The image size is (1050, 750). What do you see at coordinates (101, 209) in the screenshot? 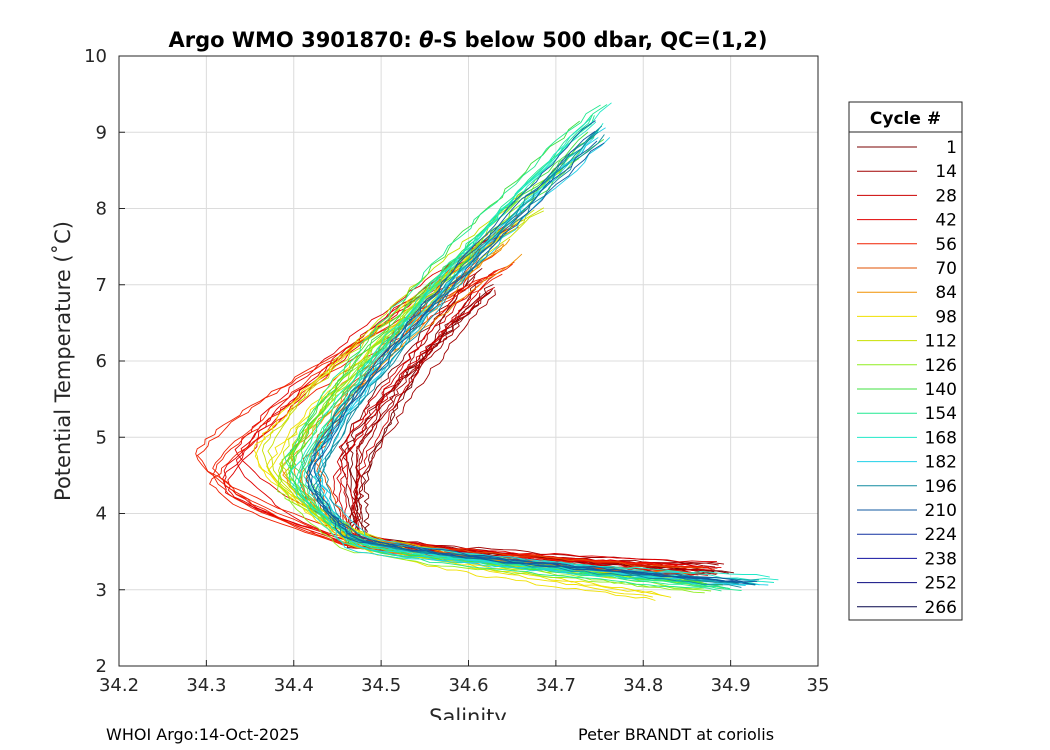
I see `y-tick-label: 8` at bounding box center [101, 209].